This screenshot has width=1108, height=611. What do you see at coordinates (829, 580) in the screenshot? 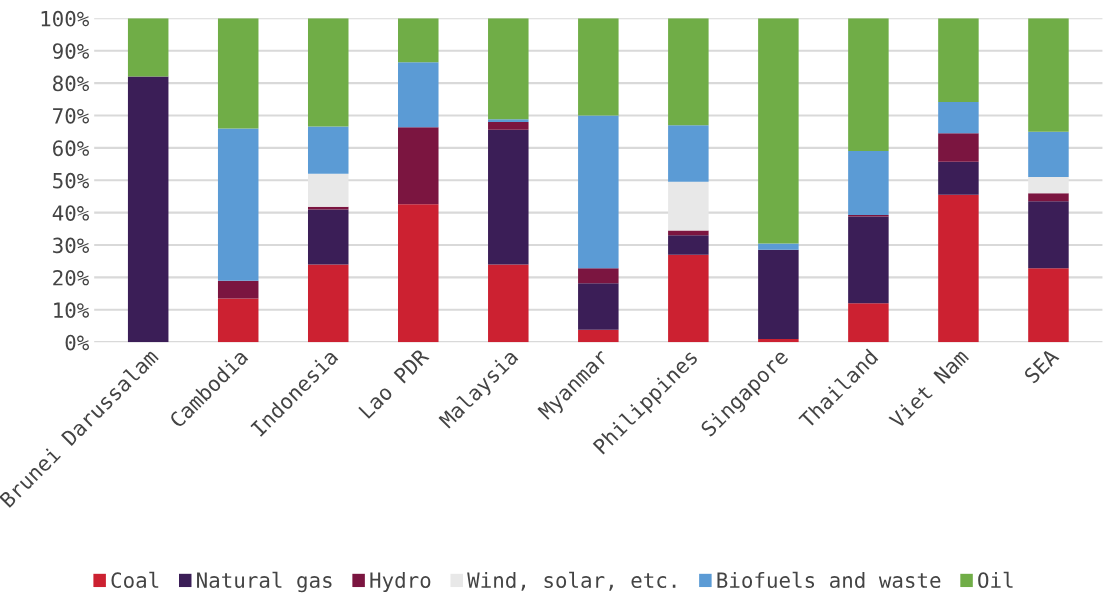
I see `legend-label: Biofuels and waste` at bounding box center [829, 580].